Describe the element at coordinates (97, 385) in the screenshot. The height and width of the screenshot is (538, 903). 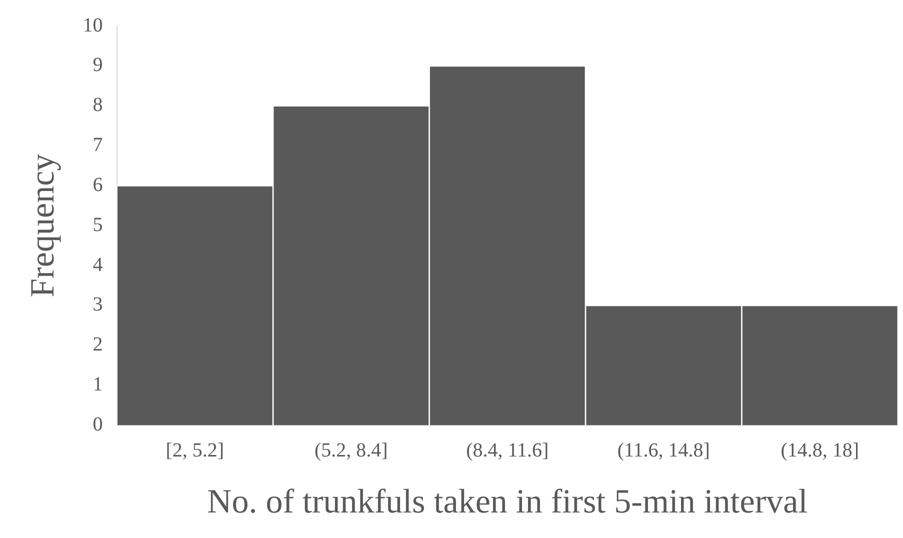
I see `y-tick-label: 1` at that location.